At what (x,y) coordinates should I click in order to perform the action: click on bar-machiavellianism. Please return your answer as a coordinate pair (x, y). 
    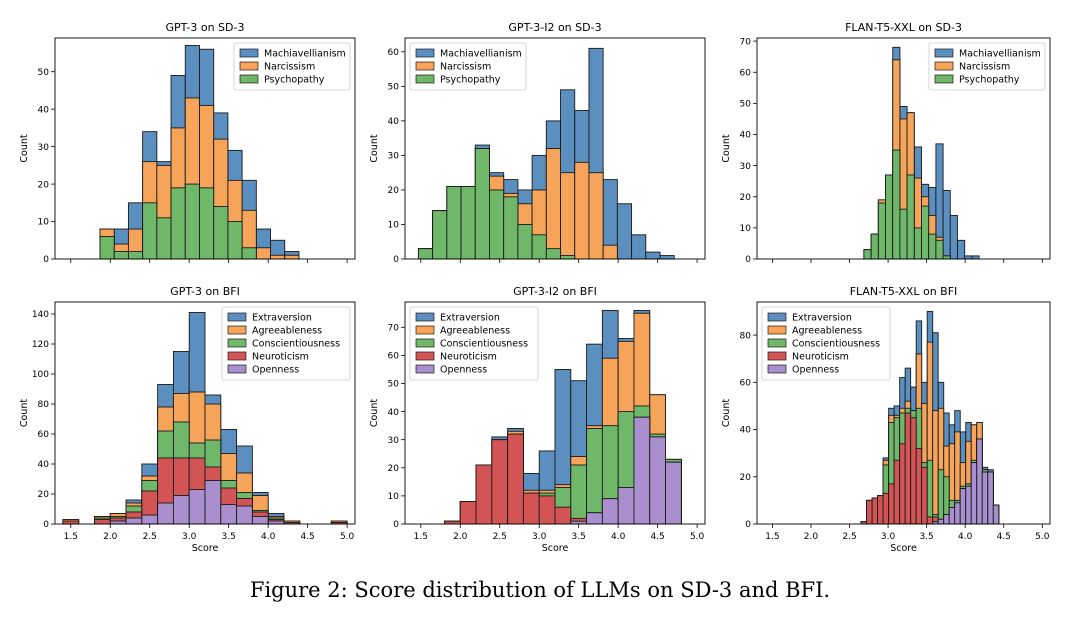
    Looking at the image, I should click on (975, 257).